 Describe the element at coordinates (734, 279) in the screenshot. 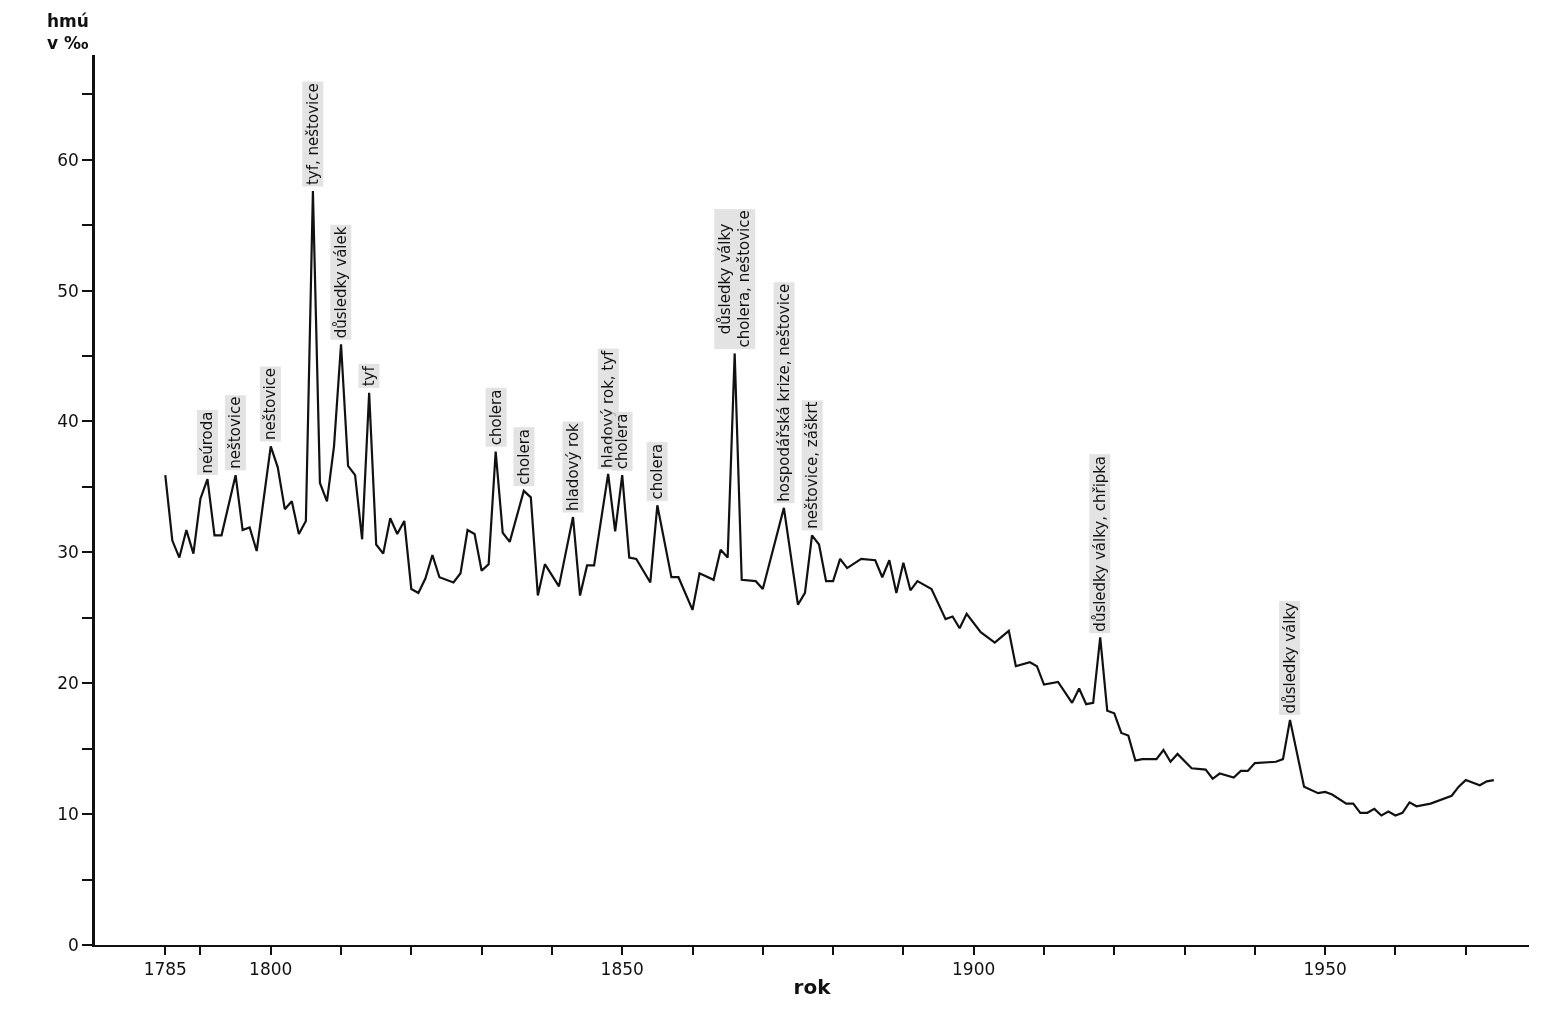

I see `annotation: důsledky války cholera, neštovice` at that location.